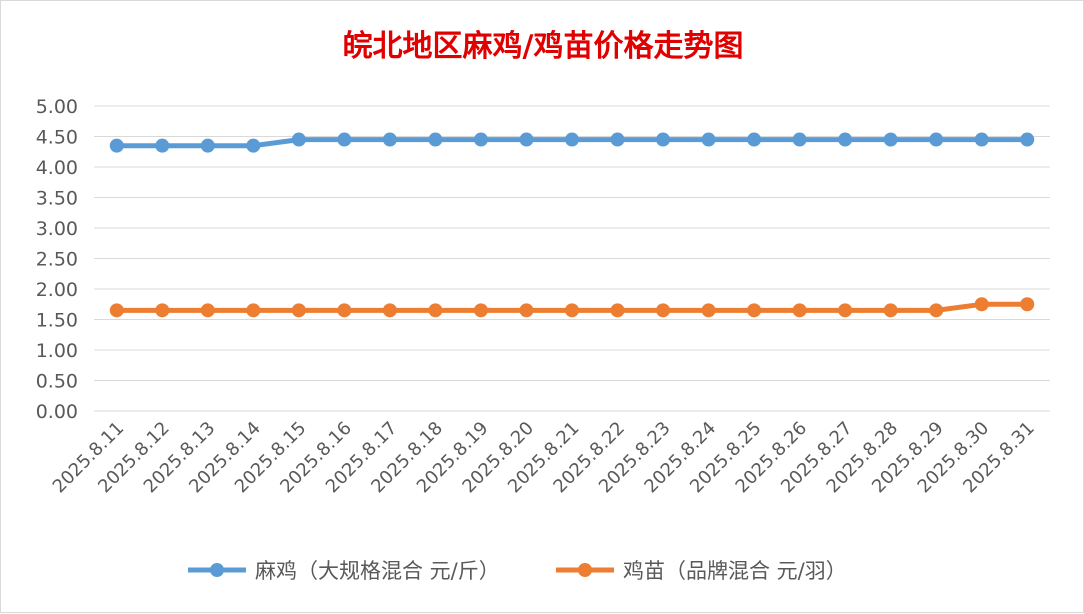 The height and width of the screenshot is (614, 1084). I want to click on y-tick-label: 2.50, so click(57, 260).